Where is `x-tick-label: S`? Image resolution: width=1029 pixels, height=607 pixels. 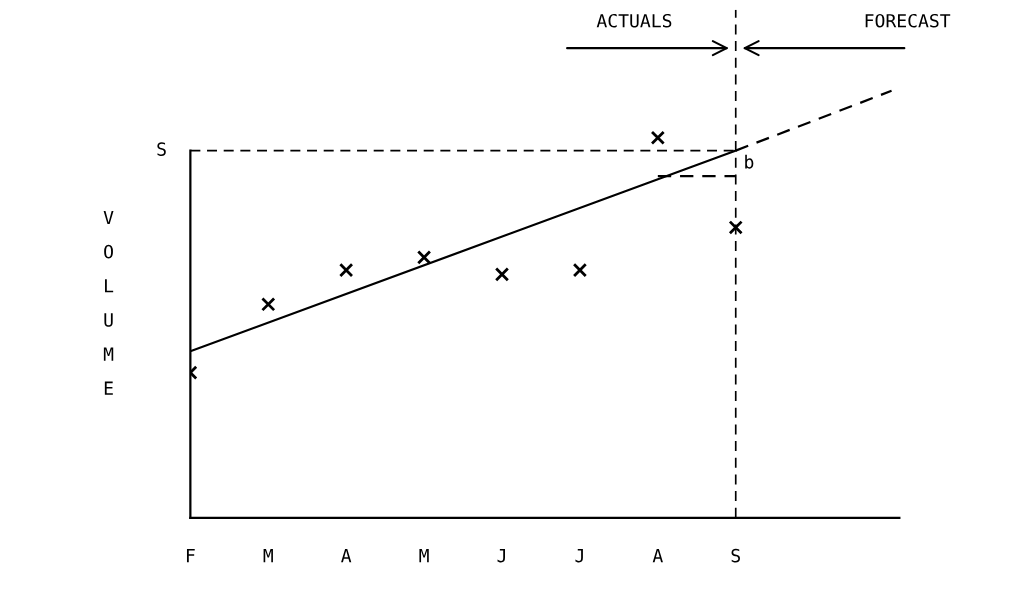
x-tick-label: S is located at coordinates (735, 555).